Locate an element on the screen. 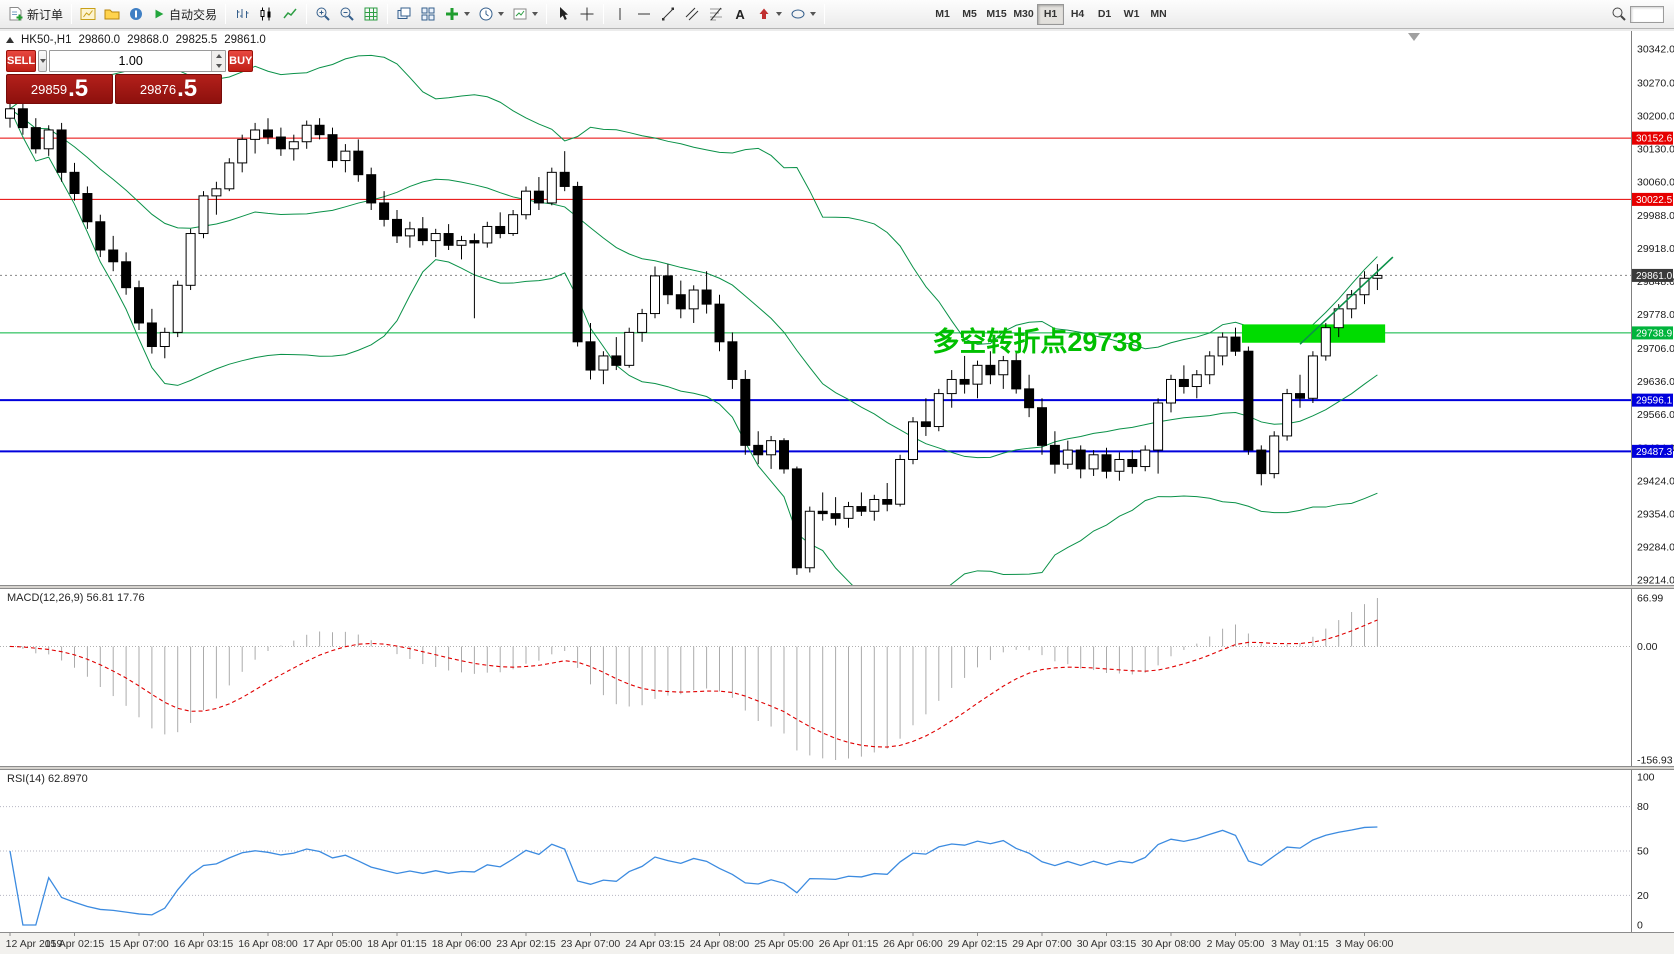 This screenshot has height=954, width=1674. volume-input is located at coordinates (131, 61).